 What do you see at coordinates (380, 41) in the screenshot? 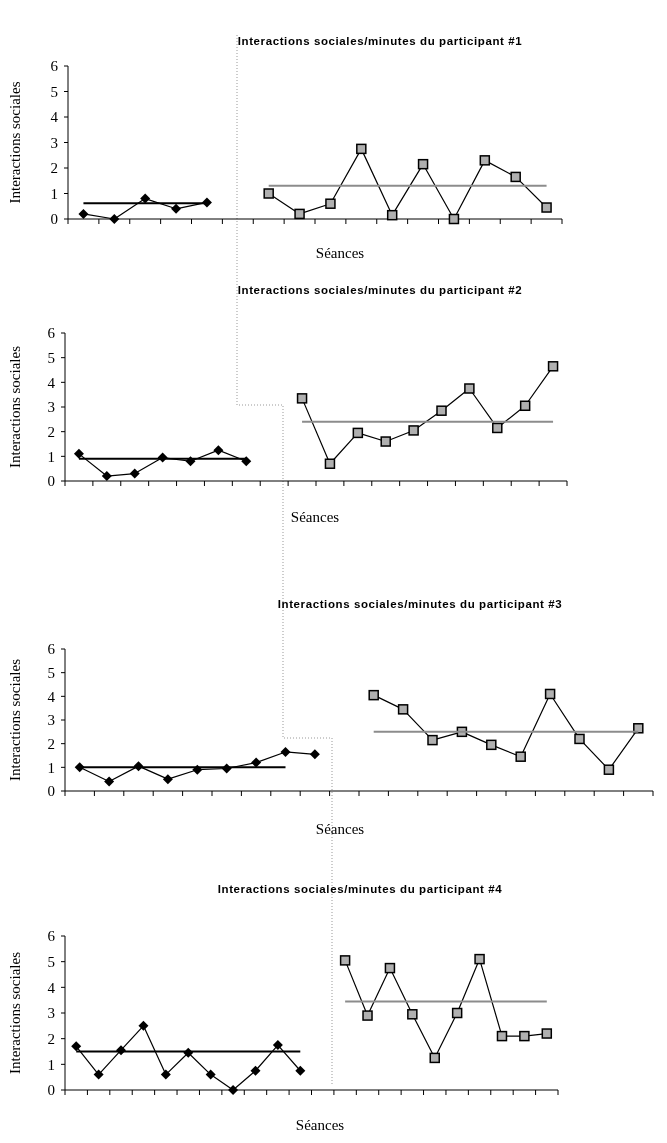
I see `chart-title: Interactions sociales/minutes du participant #1` at bounding box center [380, 41].